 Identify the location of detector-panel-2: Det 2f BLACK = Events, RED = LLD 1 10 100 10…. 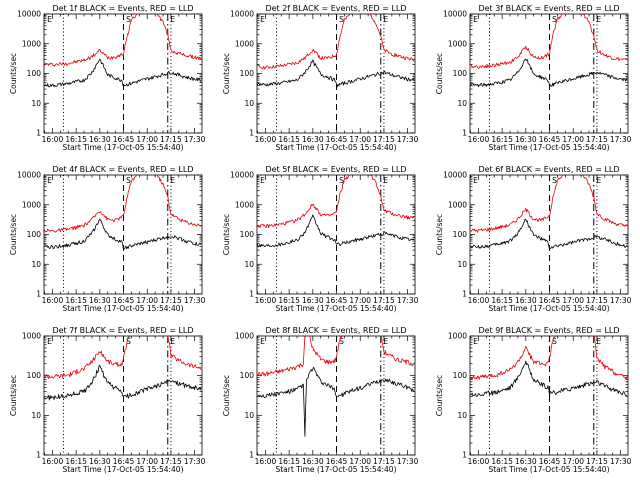
(320, 78).